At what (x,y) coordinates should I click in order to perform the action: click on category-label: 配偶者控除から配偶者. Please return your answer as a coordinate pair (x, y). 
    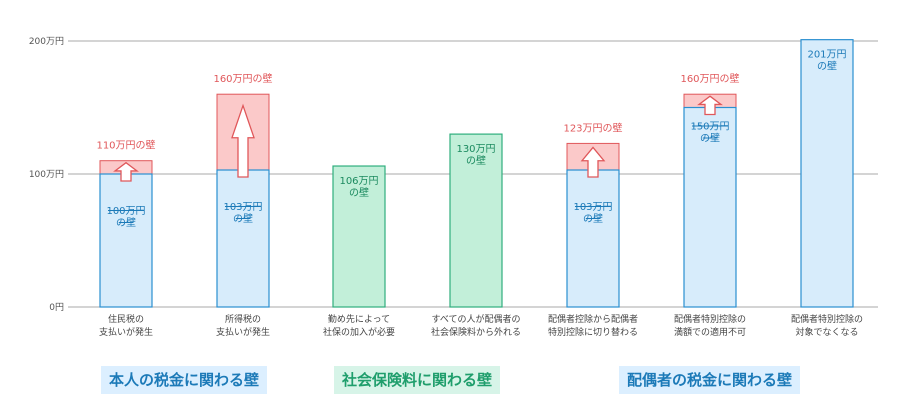
    Looking at the image, I should click on (593, 319).